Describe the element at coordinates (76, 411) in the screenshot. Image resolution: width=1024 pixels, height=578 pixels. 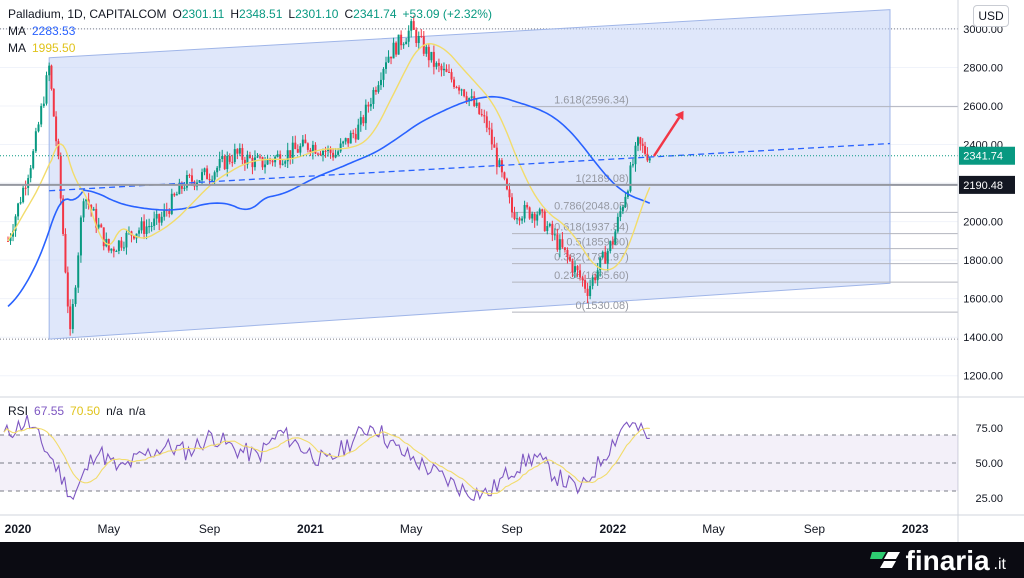
I see `rsi-legend: RSI 67.55 70.50 n/a n/a` at that location.